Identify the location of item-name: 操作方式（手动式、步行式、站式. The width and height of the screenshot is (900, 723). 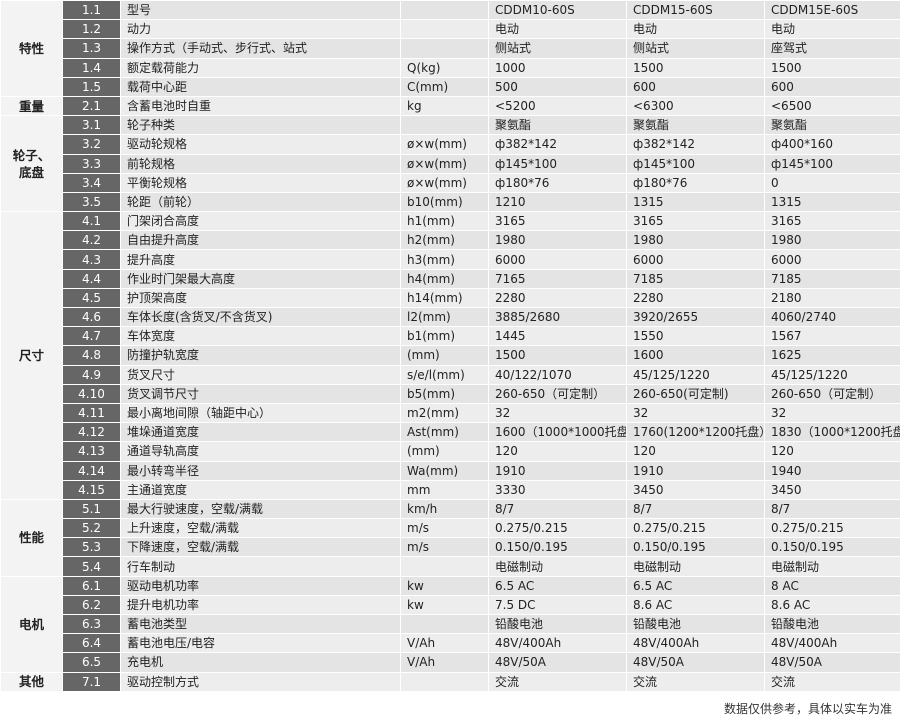
(260, 48).